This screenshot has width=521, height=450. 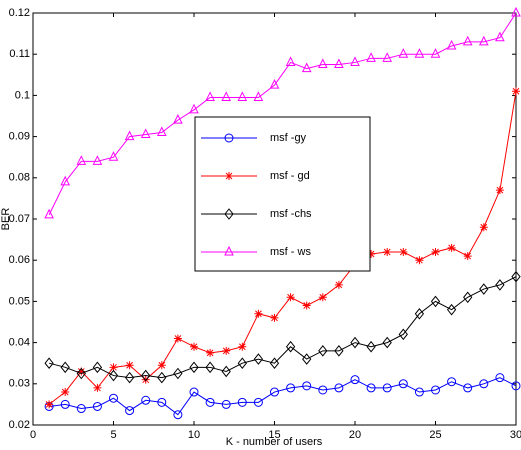 I want to click on y-tick-label: 0.04, so click(x=19, y=343).